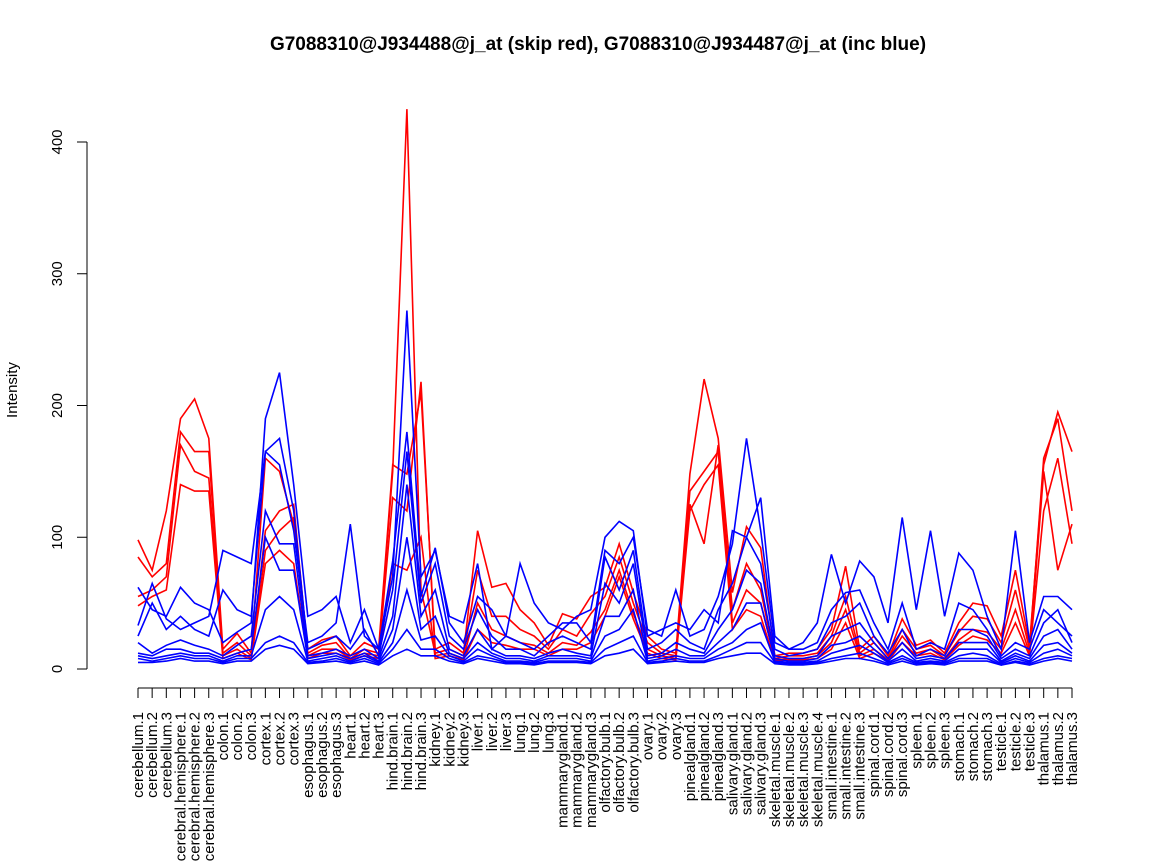  What do you see at coordinates (1030, 741) in the screenshot?
I see `x-tick-label: testicle.3` at bounding box center [1030, 741].